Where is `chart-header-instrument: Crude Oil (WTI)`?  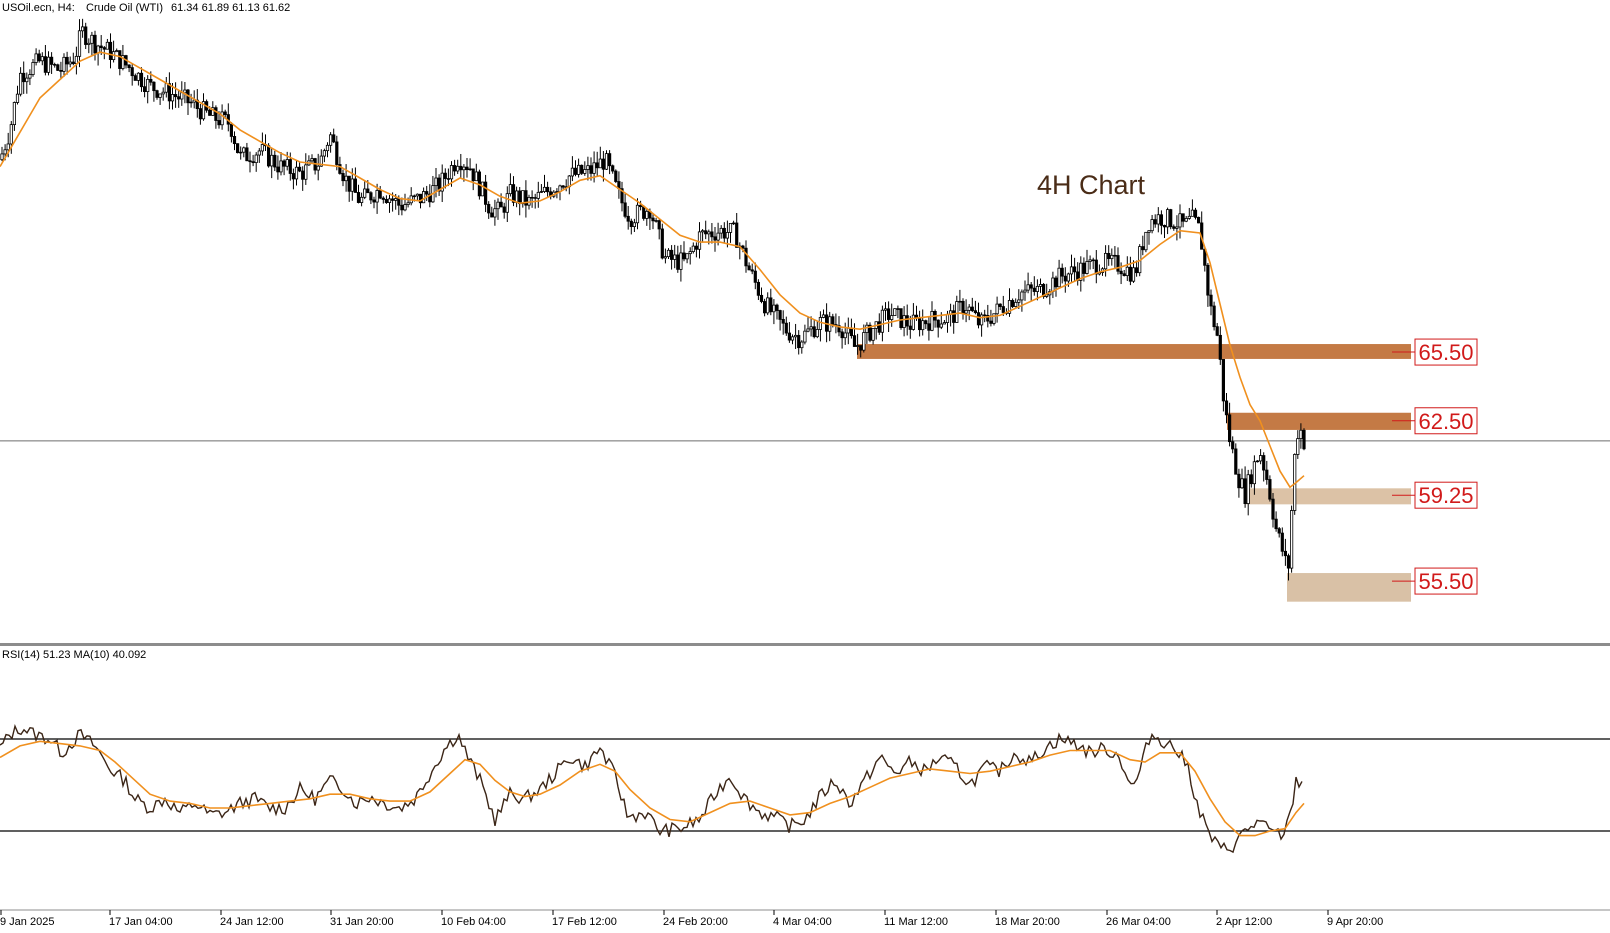 chart-header-instrument: Crude Oil (WTI) is located at coordinates (124, 8).